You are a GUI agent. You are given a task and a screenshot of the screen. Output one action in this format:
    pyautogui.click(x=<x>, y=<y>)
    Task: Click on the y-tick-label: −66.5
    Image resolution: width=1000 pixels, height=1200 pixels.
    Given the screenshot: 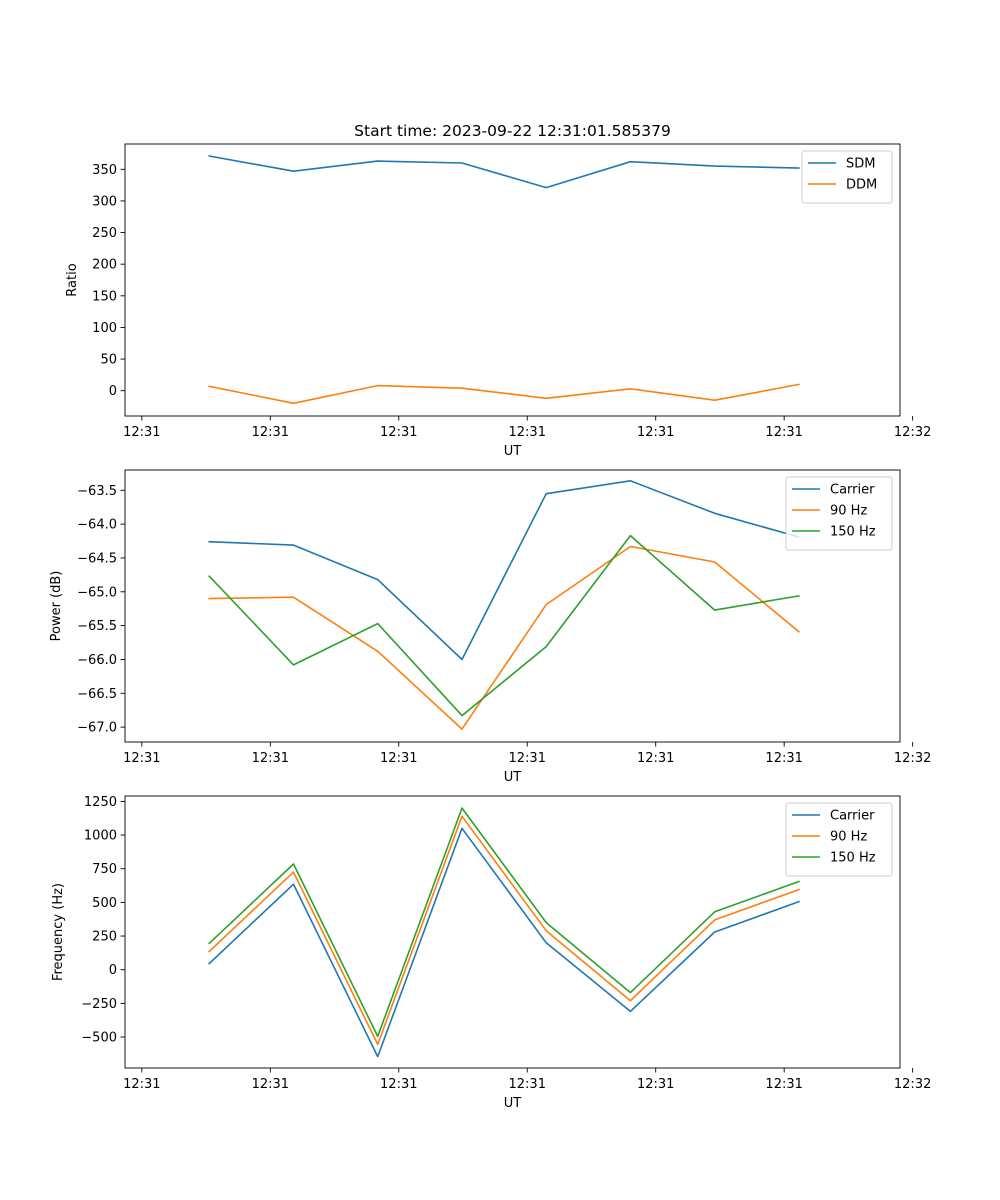 What is the action you would take?
    pyautogui.click(x=97, y=694)
    